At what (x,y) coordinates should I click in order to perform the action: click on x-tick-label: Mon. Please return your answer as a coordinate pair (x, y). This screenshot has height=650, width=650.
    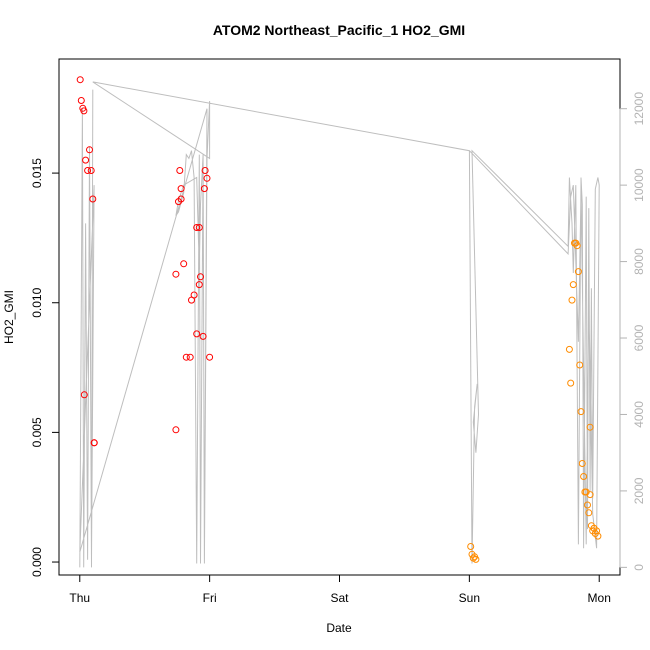
    Looking at the image, I should click on (599, 598).